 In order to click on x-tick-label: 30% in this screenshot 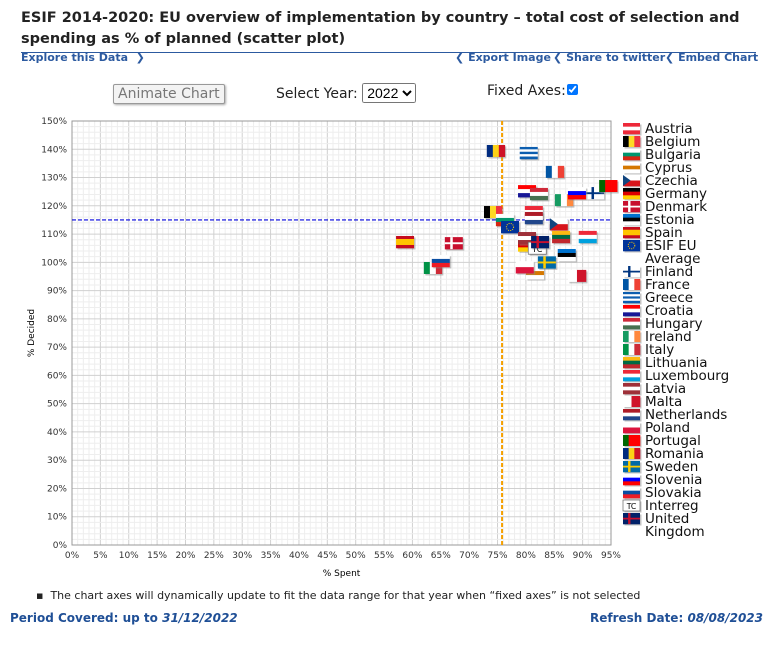, I will do `click(242, 556)`.